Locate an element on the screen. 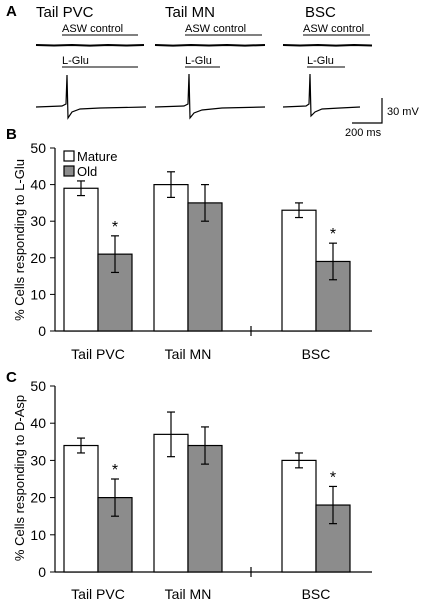 This screenshot has width=431, height=601. y-axis-label: % Cells responding to L-Glu is located at coordinates (19, 240).